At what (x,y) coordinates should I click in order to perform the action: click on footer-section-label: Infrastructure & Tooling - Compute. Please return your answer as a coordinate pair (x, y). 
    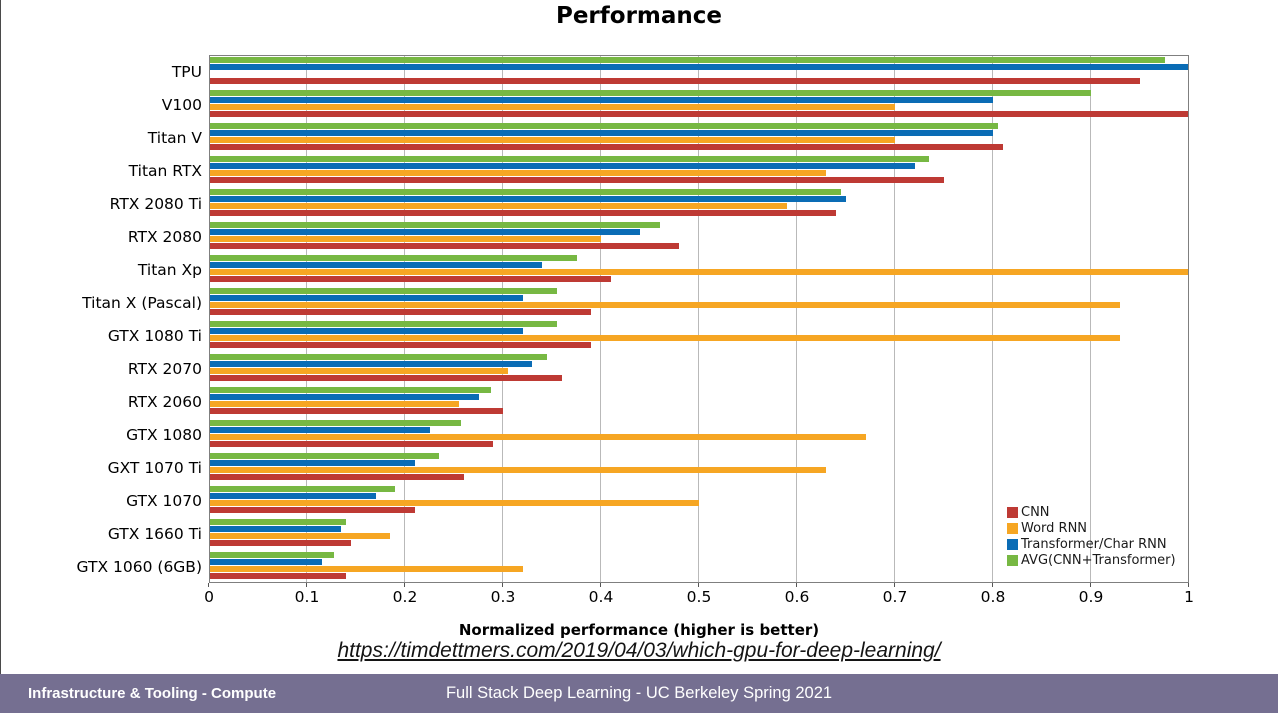
    Looking at the image, I should click on (152, 693).